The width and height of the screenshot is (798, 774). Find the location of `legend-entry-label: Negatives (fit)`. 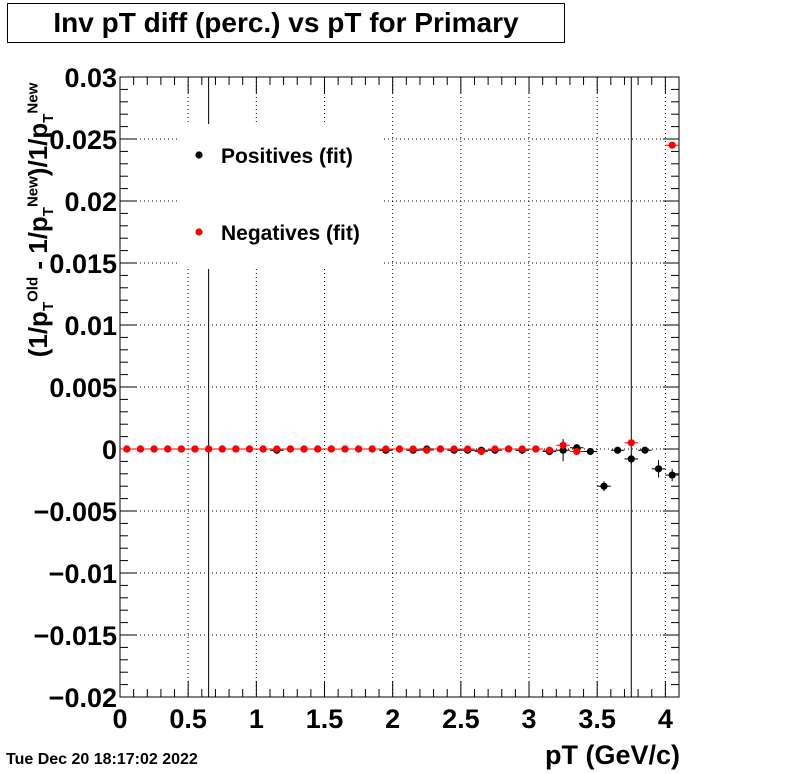

legend-entry-label: Negatives (fit) is located at coordinates (290, 233).